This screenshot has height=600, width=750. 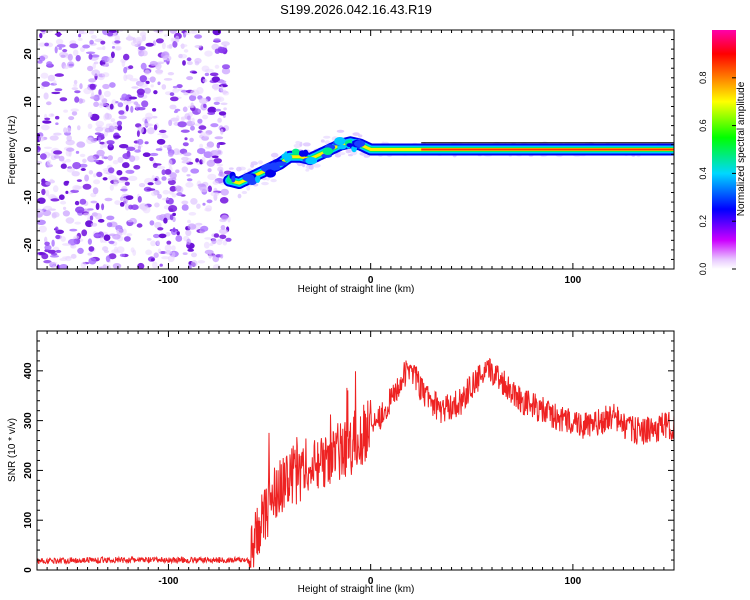 What do you see at coordinates (28, 470) in the screenshot?
I see `y-tick-label: 200` at bounding box center [28, 470].